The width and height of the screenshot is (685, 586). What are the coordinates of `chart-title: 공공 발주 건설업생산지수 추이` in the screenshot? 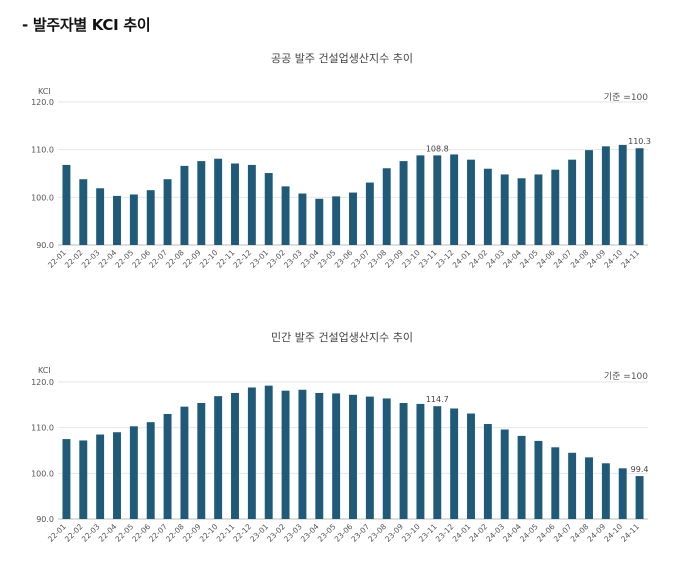 It's located at (342, 58).